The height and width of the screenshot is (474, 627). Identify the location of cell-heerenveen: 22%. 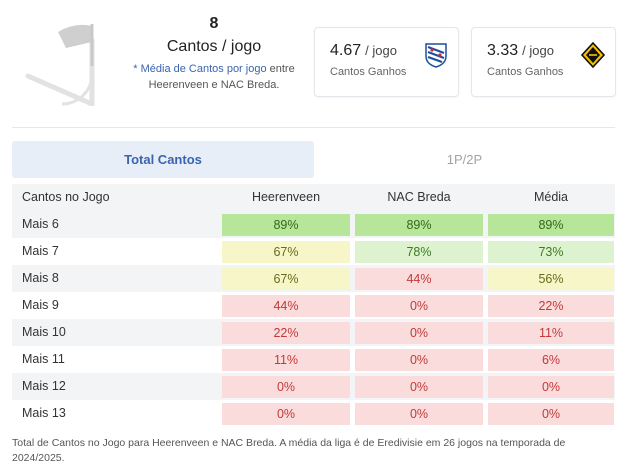
(286, 333).